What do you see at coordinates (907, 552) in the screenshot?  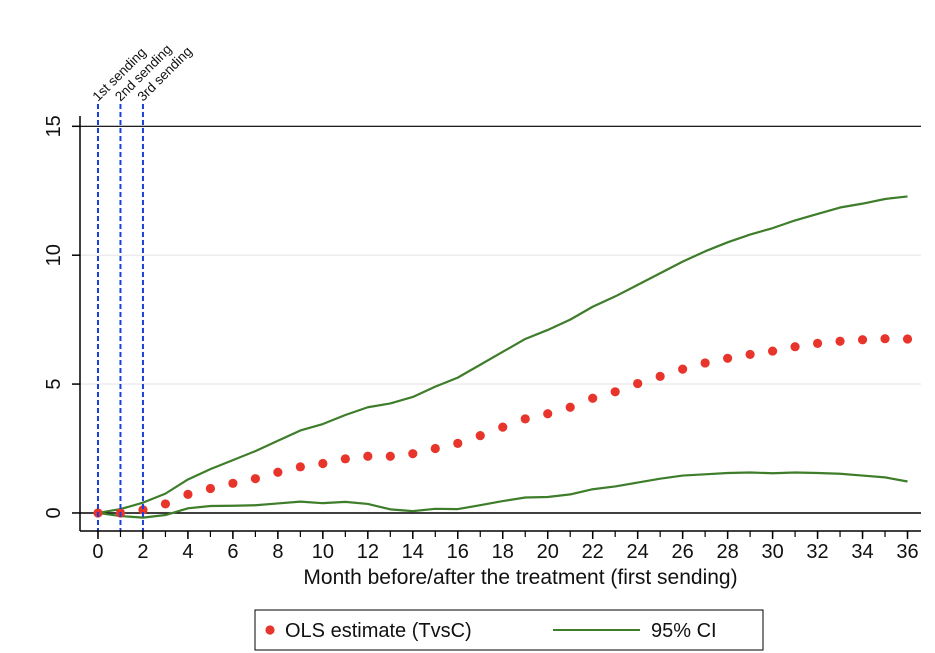 I see `x-tick-label-18: 36` at bounding box center [907, 552].